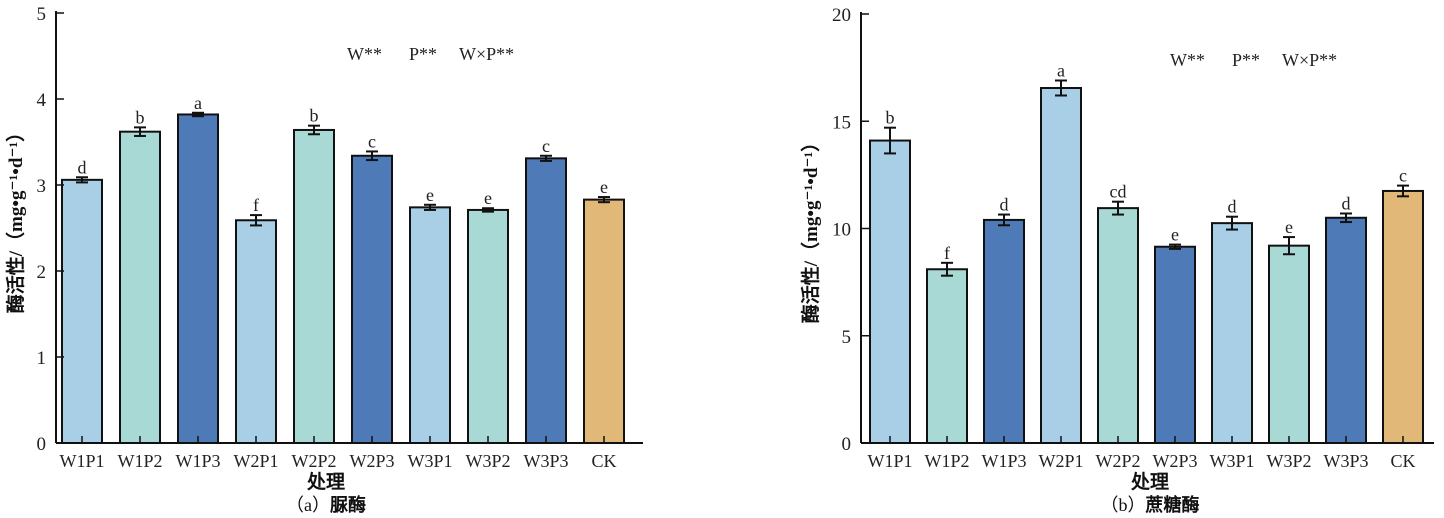 This screenshot has height=518, width=1444. Describe the element at coordinates (546, 300) in the screenshot. I see `bar-W3P3` at that location.